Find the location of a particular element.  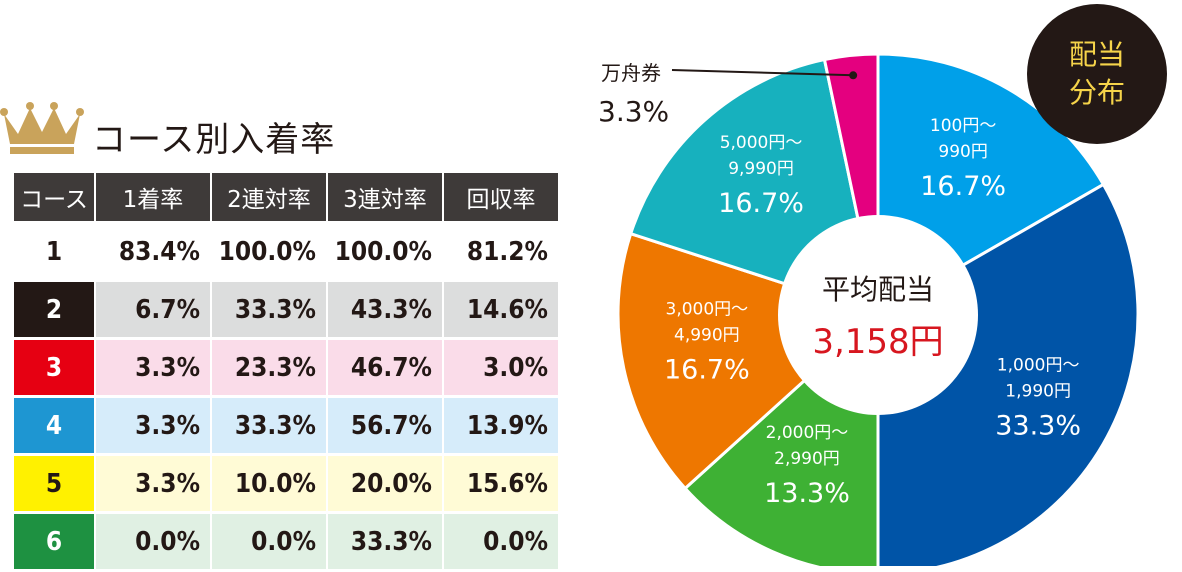

table-row: 4 3.3% 33.3% 56.7% 13.9% is located at coordinates (286, 425).